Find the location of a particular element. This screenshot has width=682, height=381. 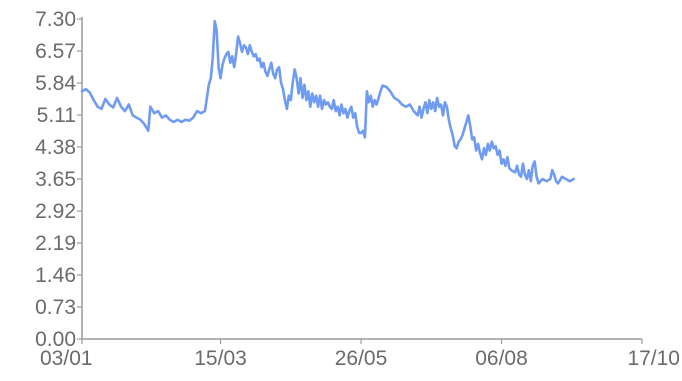

y-tick-label: 3.65 is located at coordinates (55, 179).